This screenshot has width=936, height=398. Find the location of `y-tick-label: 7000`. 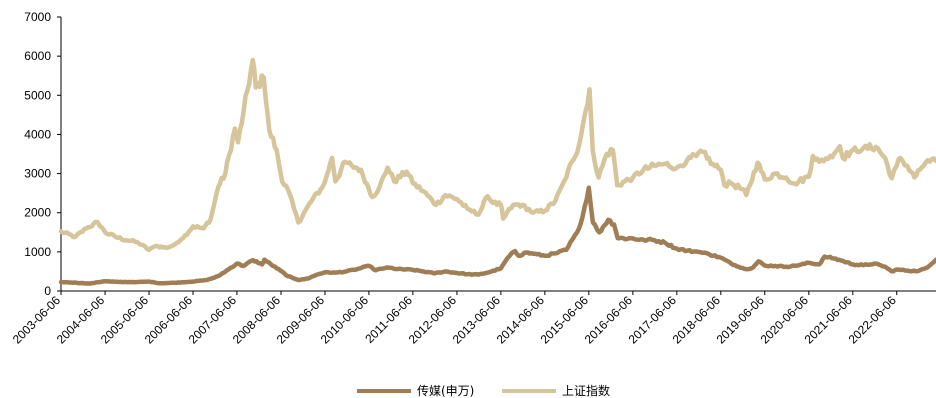

y-tick-label: 7000 is located at coordinates (37, 17).